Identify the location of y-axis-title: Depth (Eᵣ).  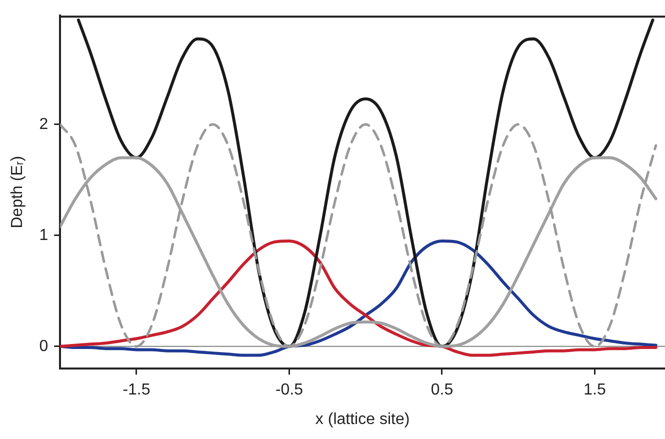
(17, 192).